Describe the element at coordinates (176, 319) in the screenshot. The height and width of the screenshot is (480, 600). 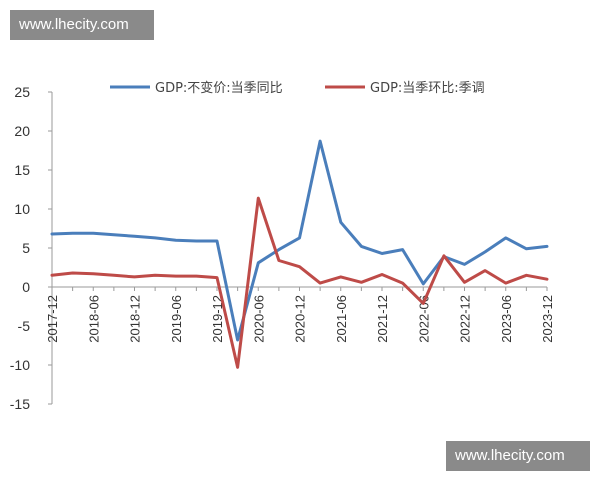
I see `x-tick-label: 2019-06` at that location.